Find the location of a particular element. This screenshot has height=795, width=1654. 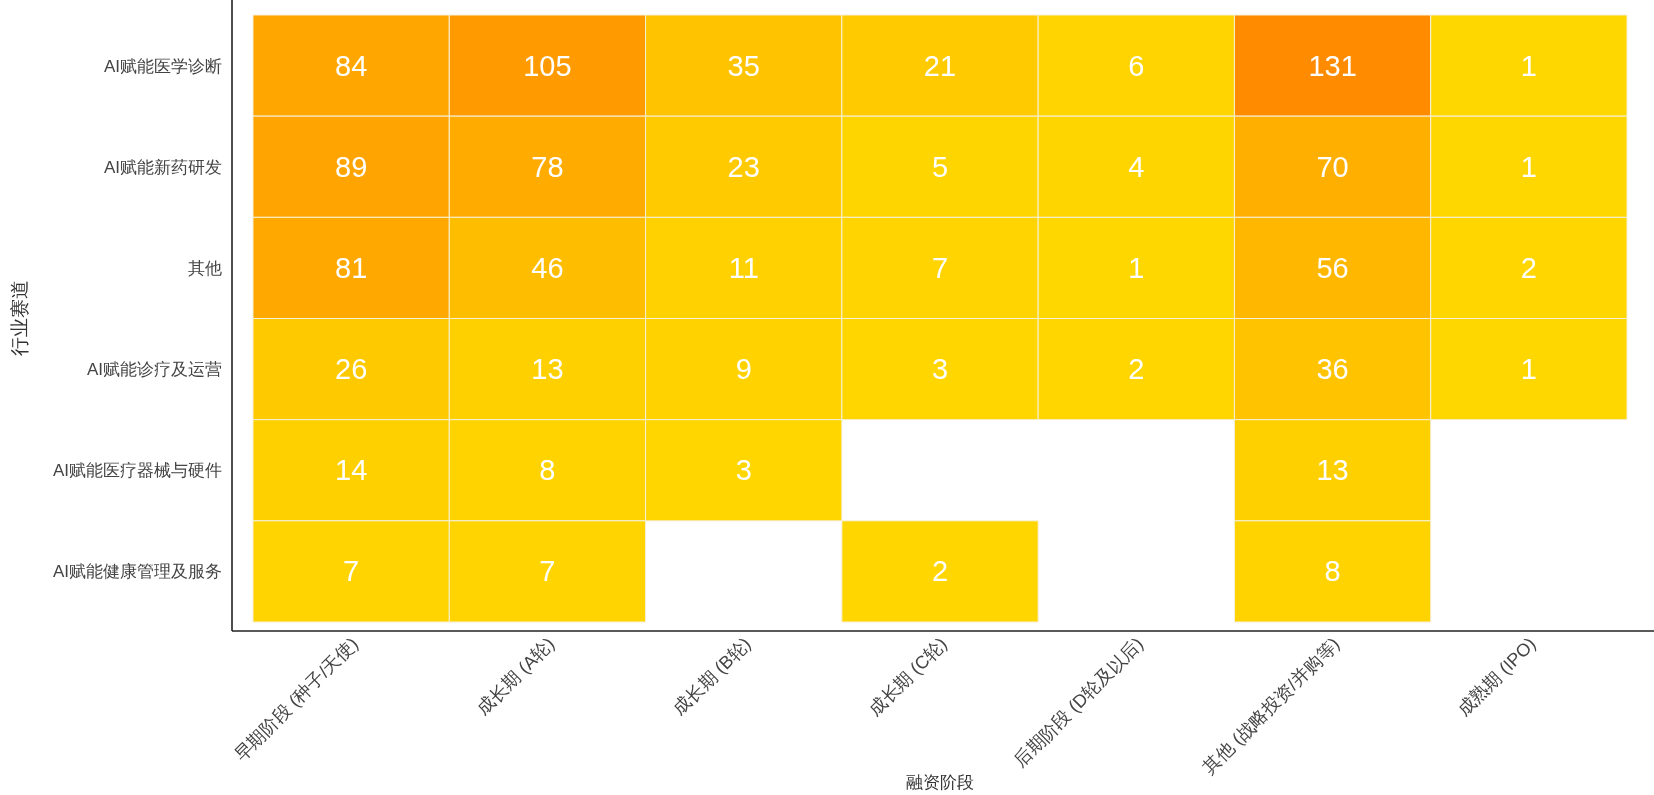

x-axis-title: 融资阶段 is located at coordinates (940, 782).